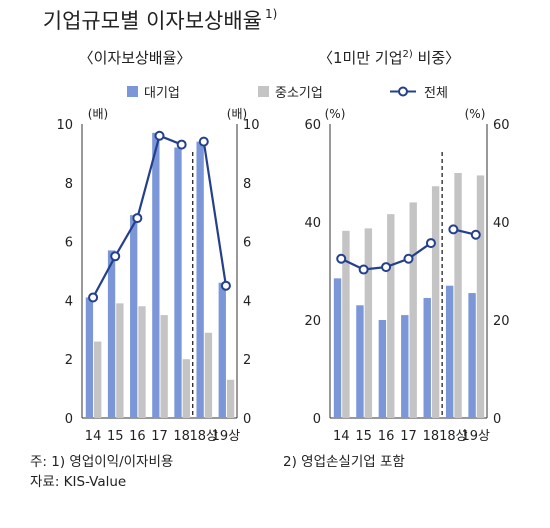 The image size is (550, 528). I want to click on chart-title-footnote: 1), so click(271, 14).